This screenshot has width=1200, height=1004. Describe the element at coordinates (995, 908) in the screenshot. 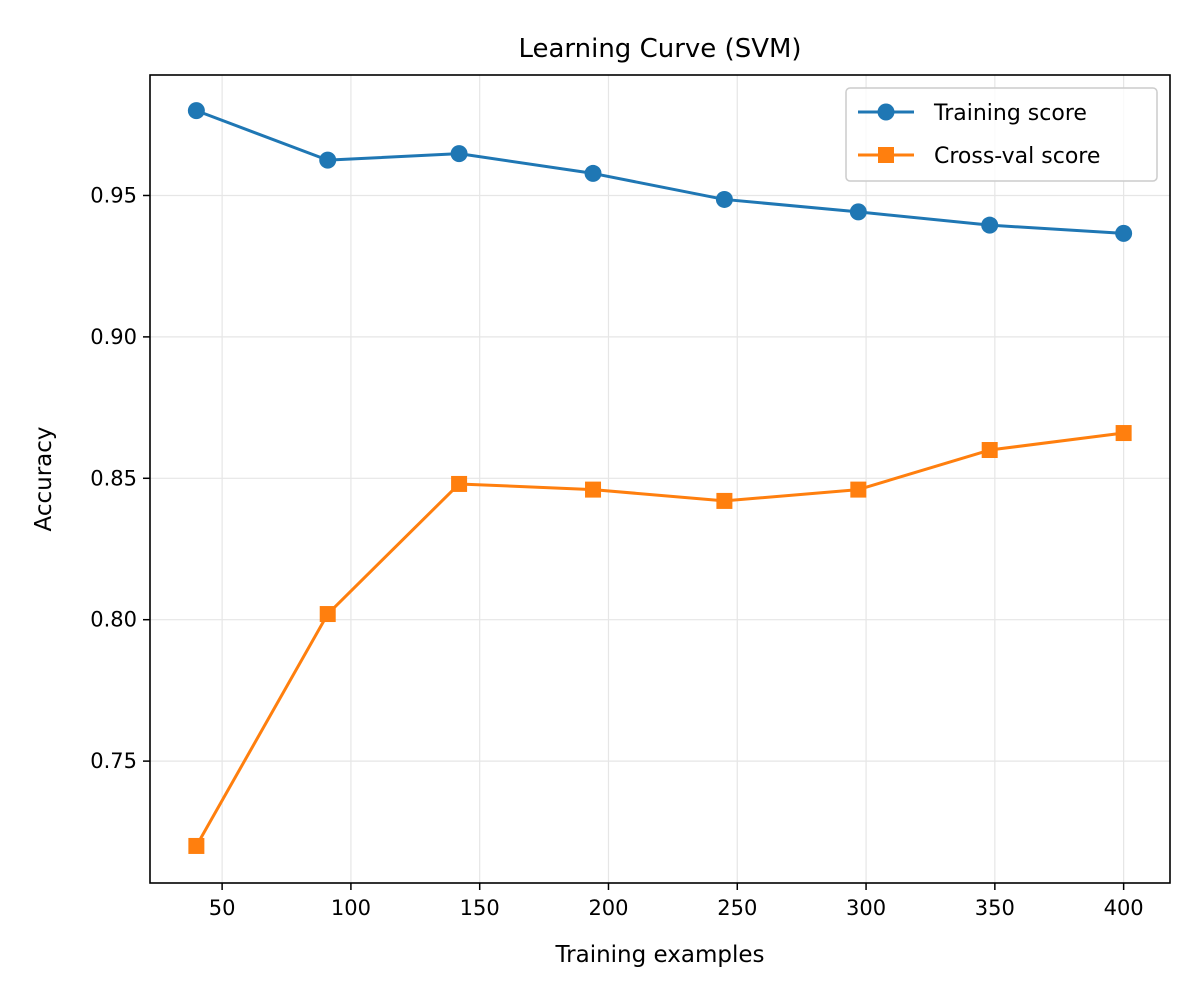

I see `x-tick-label: 350` at that location.